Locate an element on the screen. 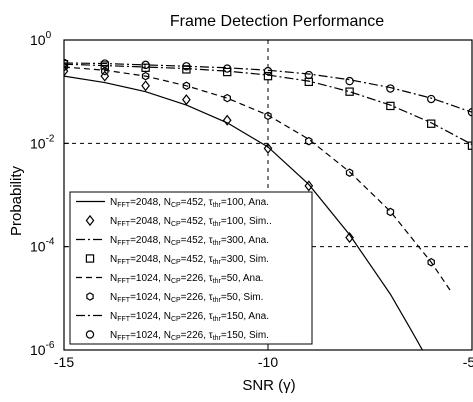 The width and height of the screenshot is (473, 402). legend-label: NFFT=2048, NCP=452, τthr=100, Ana. is located at coordinates (189, 203).